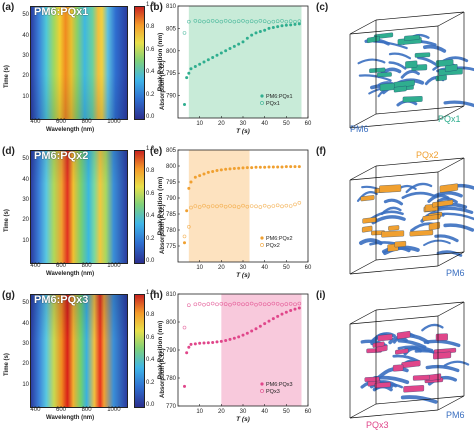  Describe the element at coordinates (221, 124) in the screenshot. I see `x-tick-label: 20` at that location.